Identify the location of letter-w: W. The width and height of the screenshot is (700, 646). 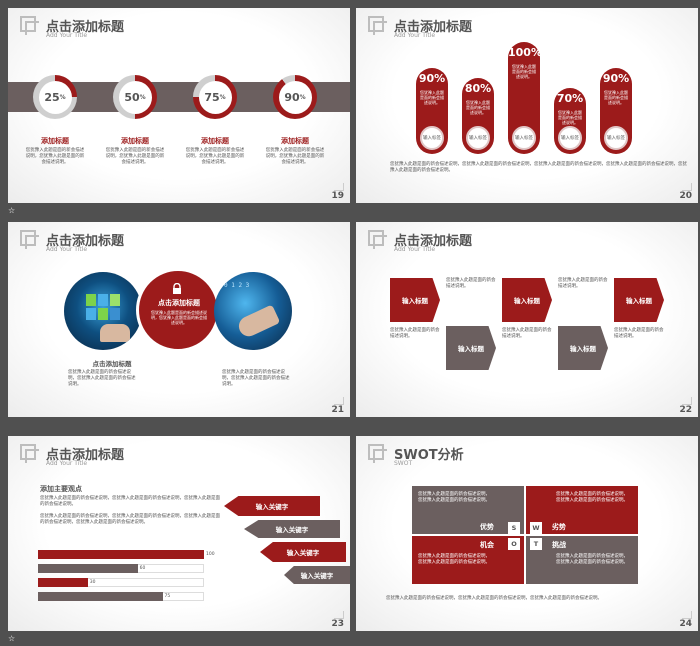
(536, 528).